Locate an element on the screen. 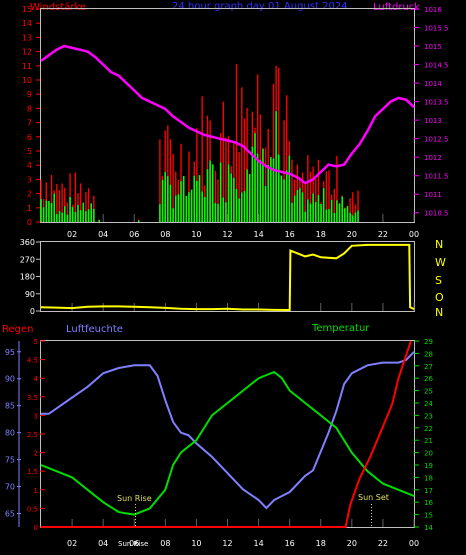 This screenshot has width=466, height=555. lower-xtick-02: 02 is located at coordinates (72, 543).